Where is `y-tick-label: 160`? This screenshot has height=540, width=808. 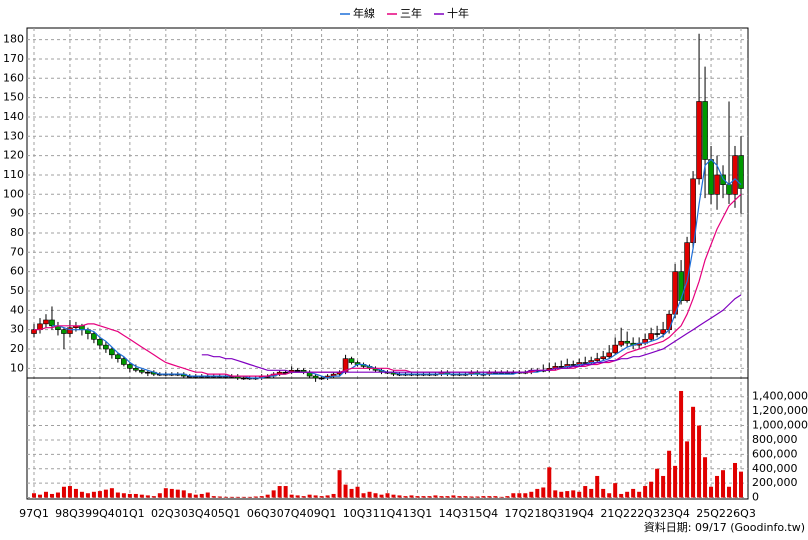
y-tick-label: 160 is located at coordinates (13, 77).